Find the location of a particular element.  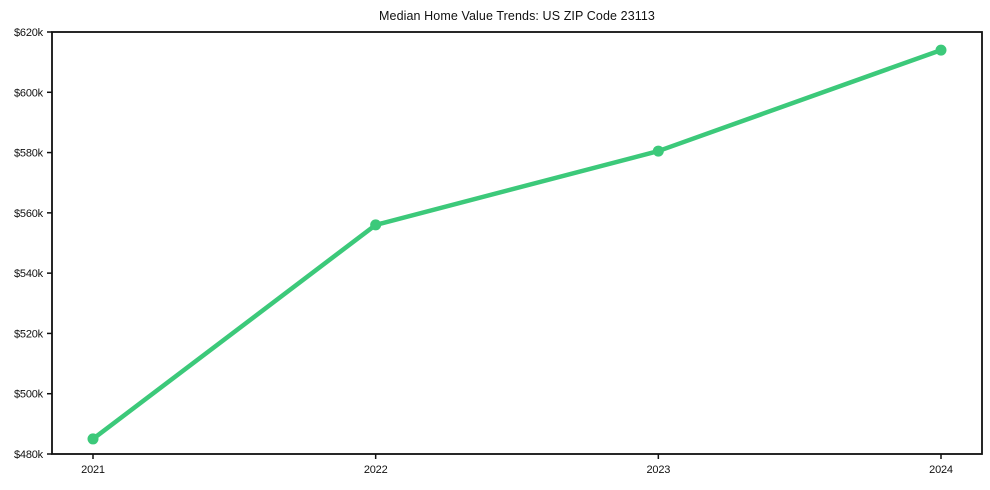

x-tick-label: 2021 is located at coordinates (93, 470).